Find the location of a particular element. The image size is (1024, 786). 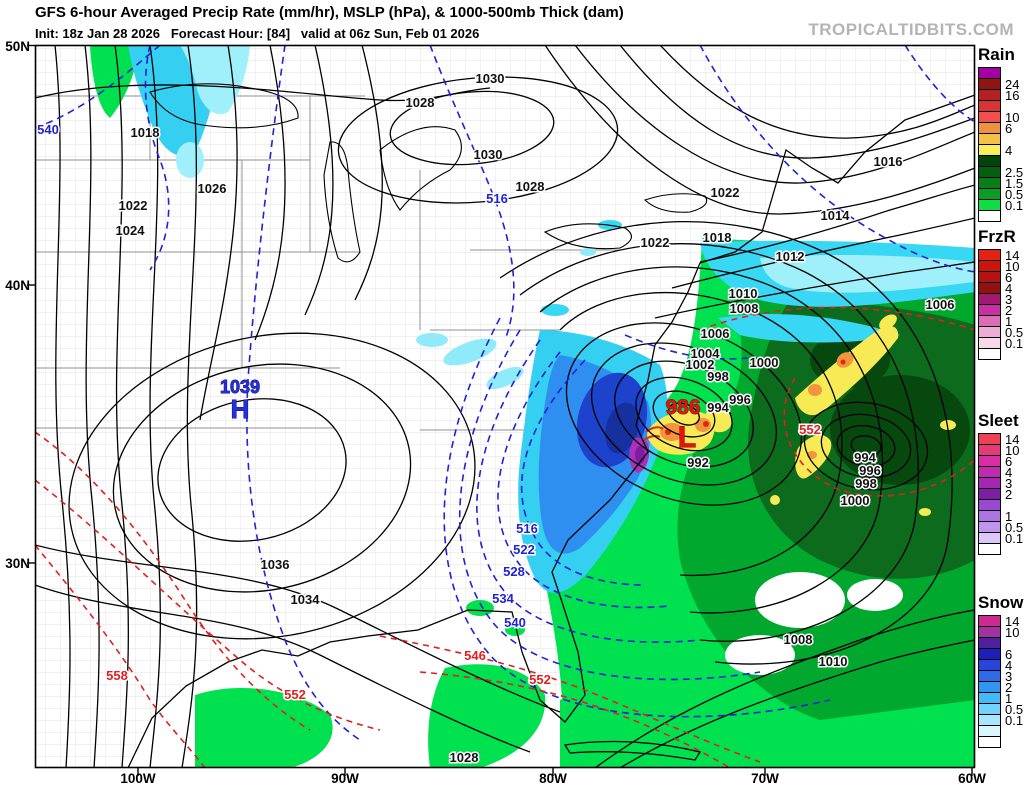

svg-text: 992 is located at coordinates (698, 462).